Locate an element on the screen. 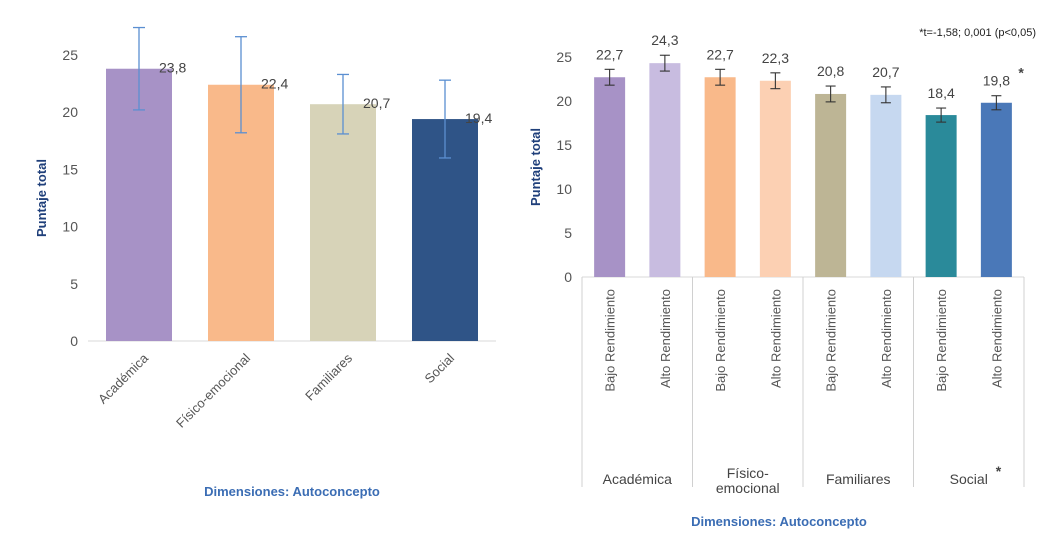 The image size is (1047, 536). x-tick-label: Familiares is located at coordinates (328, 376).